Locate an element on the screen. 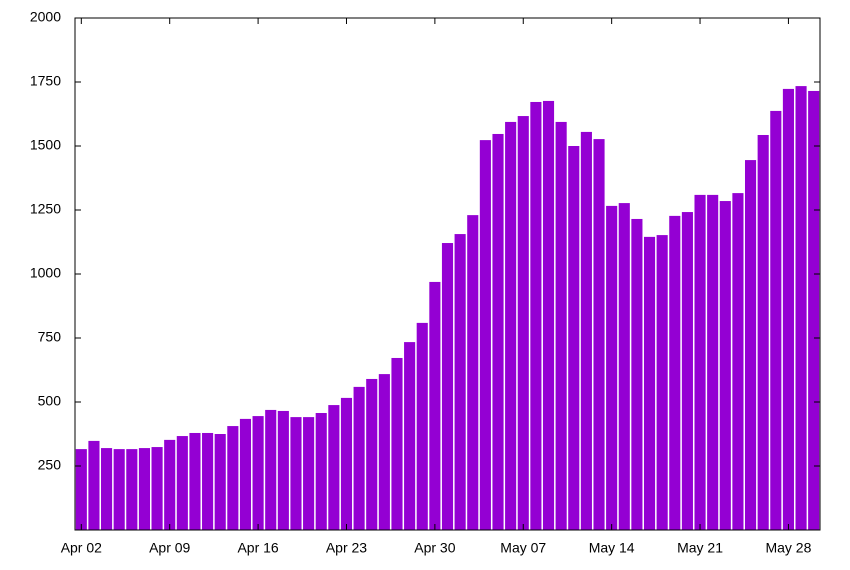  x-tick-label: May 28 is located at coordinates (788, 548).